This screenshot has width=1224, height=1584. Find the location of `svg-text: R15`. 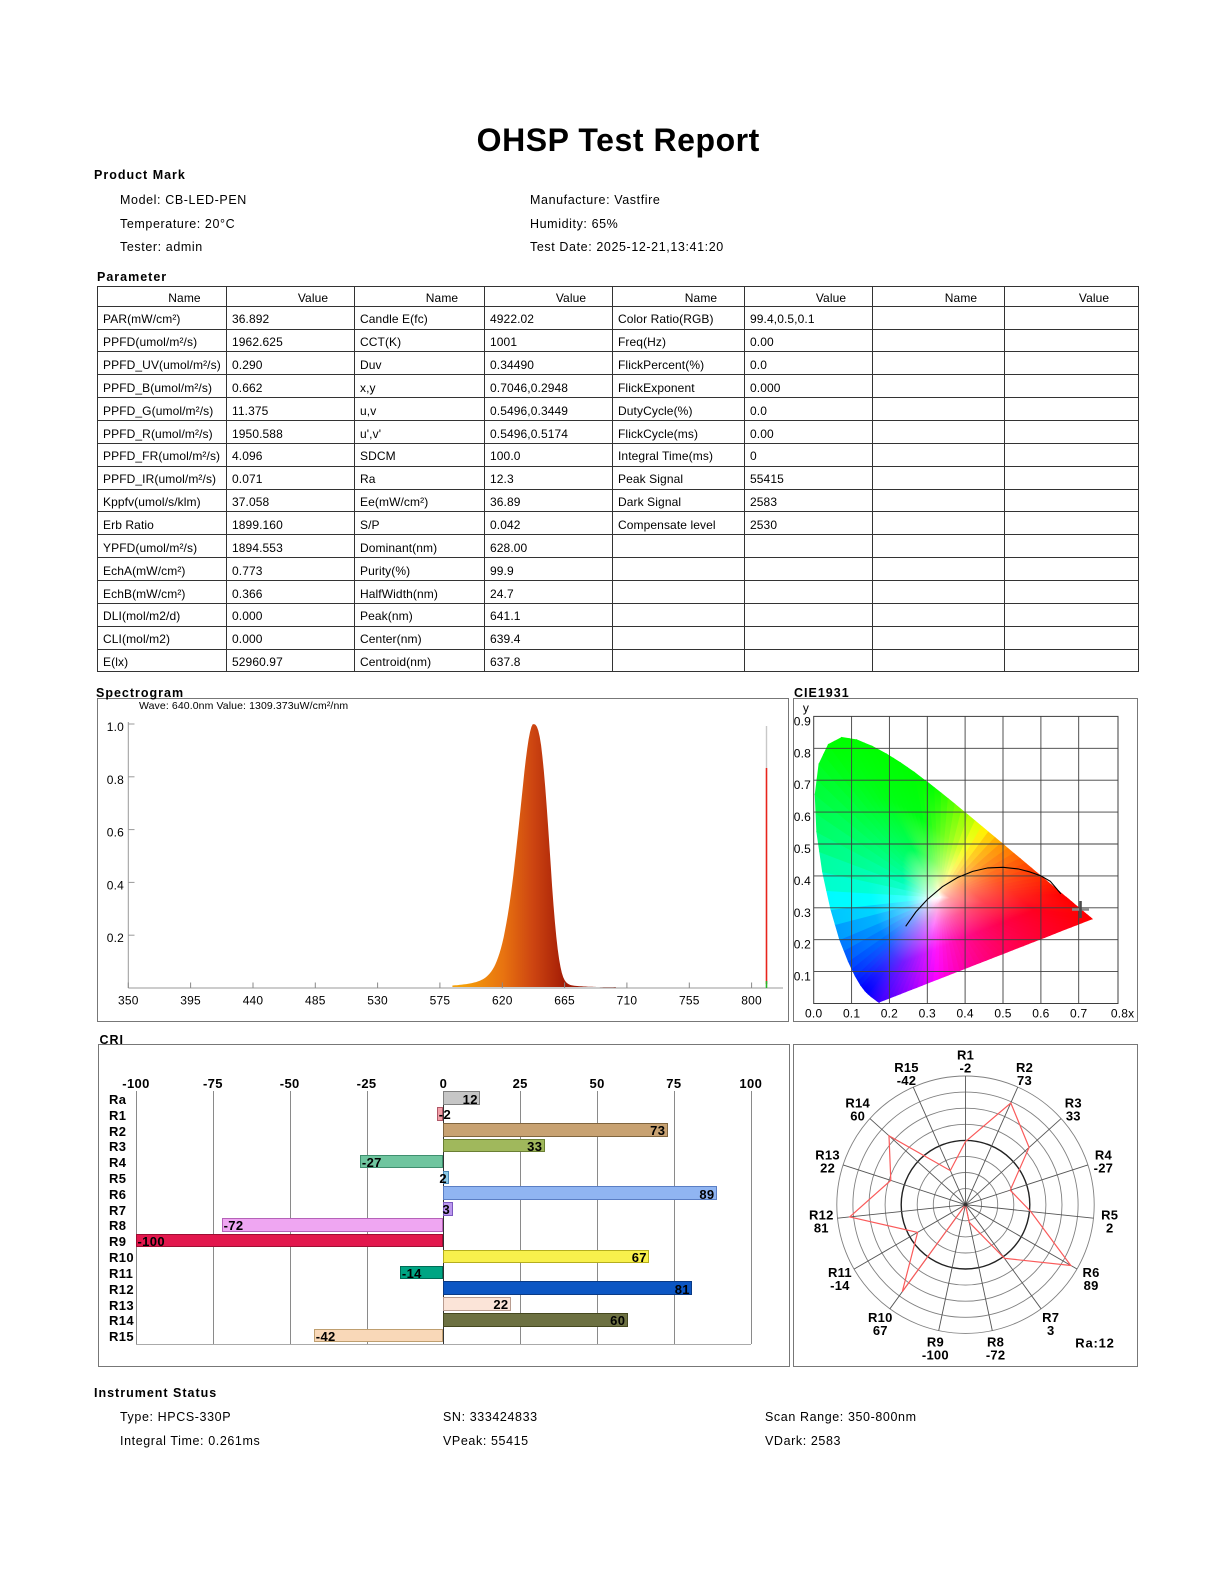

svg-text: R15 is located at coordinates (906, 1067).